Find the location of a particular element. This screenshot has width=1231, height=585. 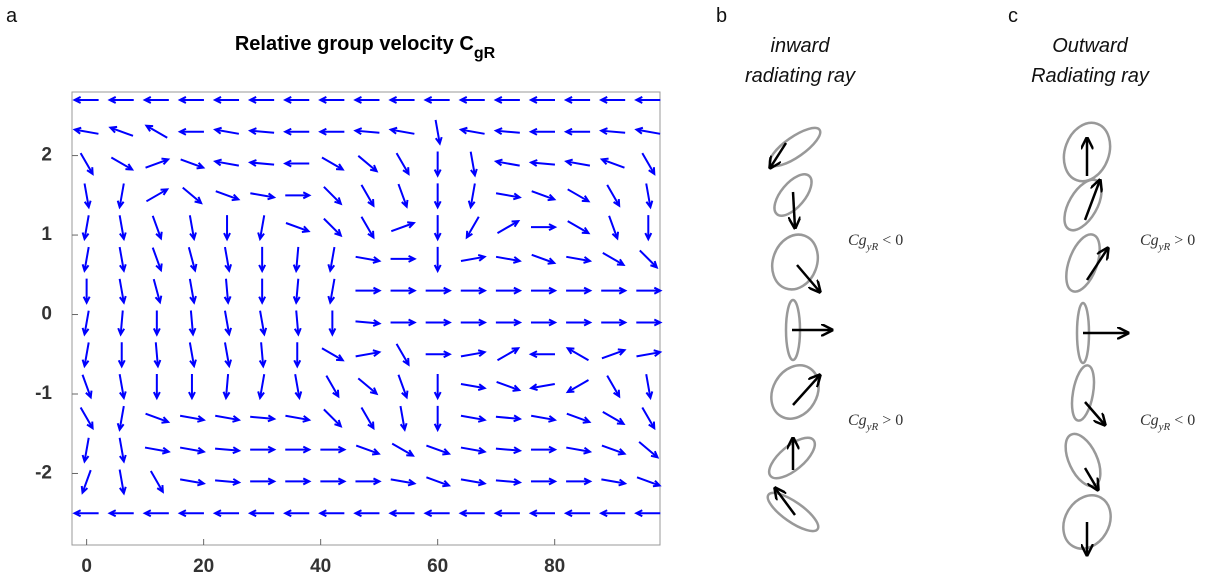

x-tick-label: 80 is located at coordinates (554, 566).